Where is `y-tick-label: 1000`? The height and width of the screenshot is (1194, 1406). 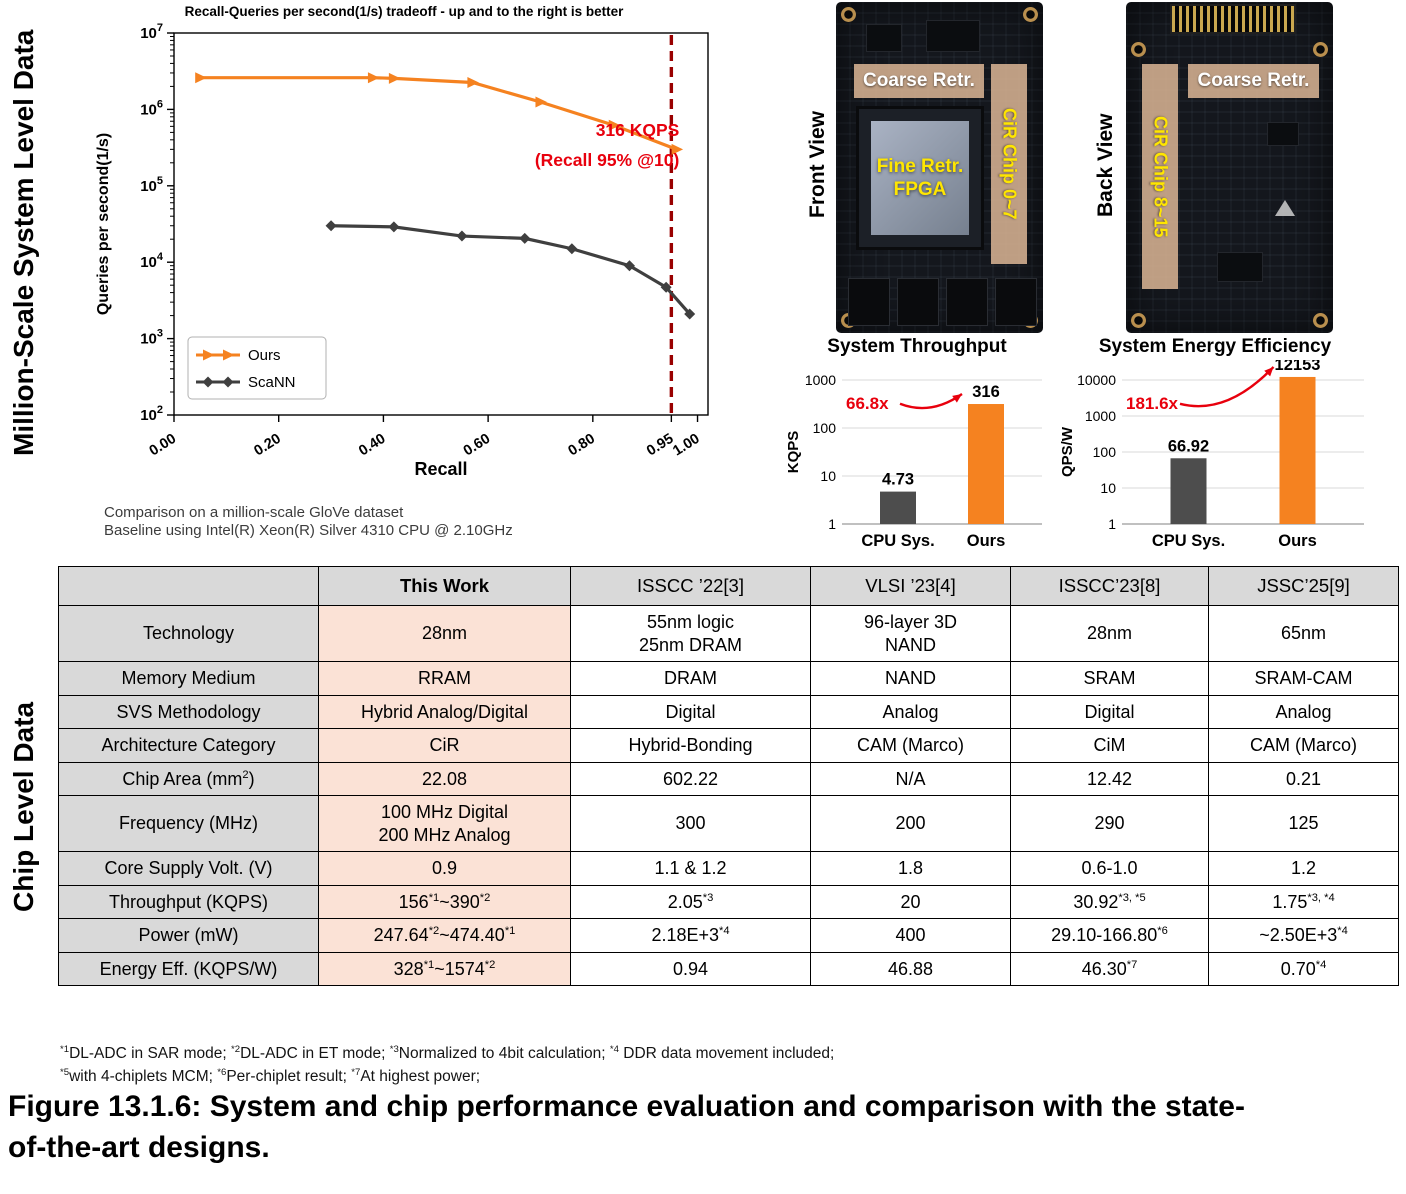
y-tick-label: 1000 is located at coordinates (820, 380).